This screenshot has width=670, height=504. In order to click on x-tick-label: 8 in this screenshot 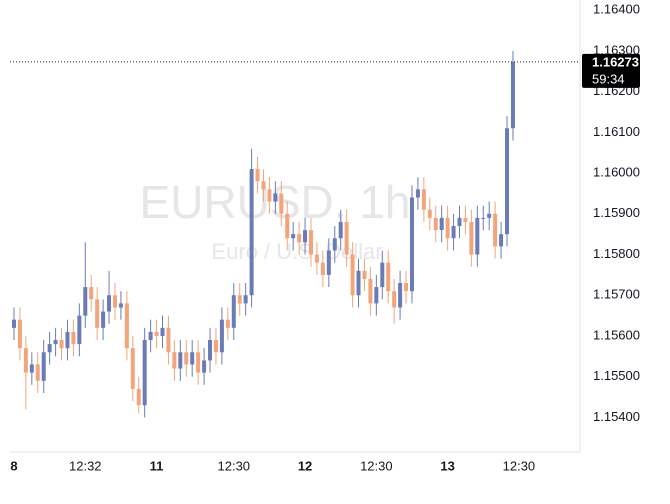, I will do `click(13, 465)`.